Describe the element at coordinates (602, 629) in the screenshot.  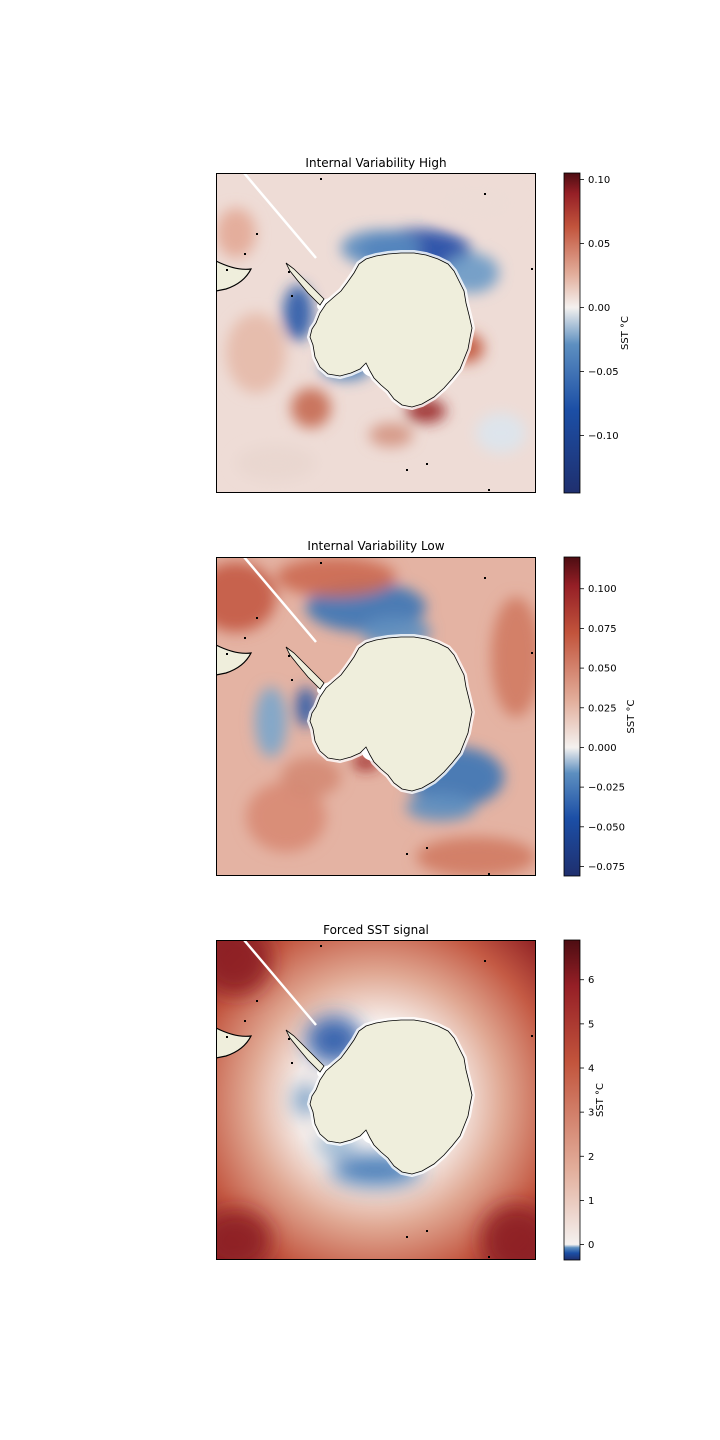
I see `colorbar-tick-label: 0.075` at that location.